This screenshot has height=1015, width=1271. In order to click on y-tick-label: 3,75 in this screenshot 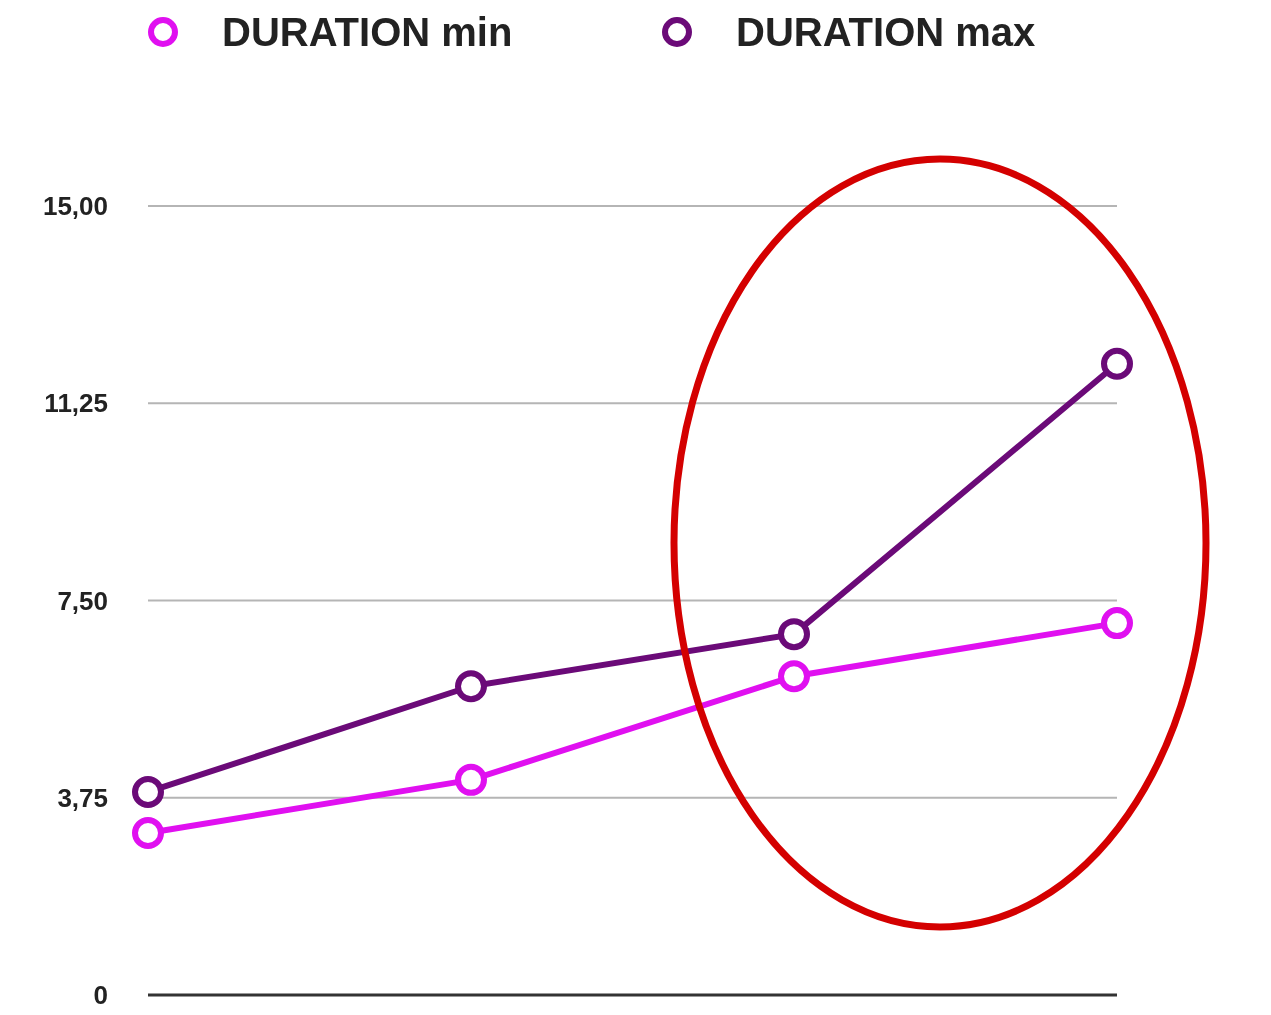, I will do `click(82, 797)`.